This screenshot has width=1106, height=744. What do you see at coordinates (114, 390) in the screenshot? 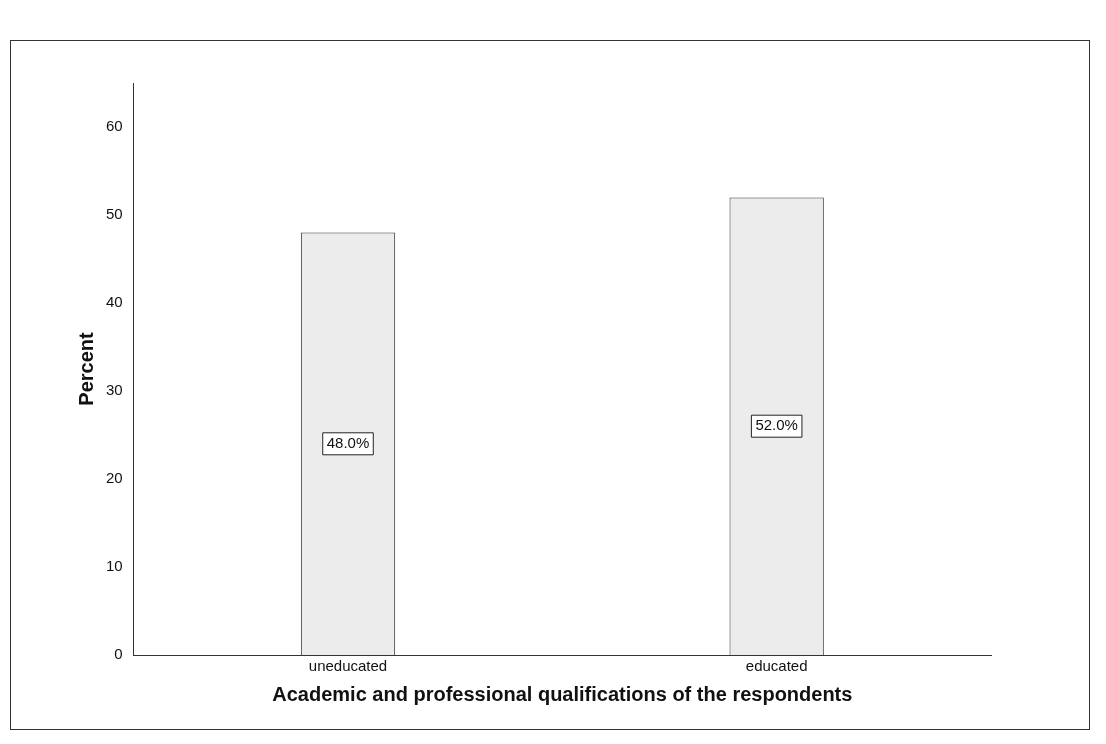
I see `y-tick-label: 30` at bounding box center [114, 390].